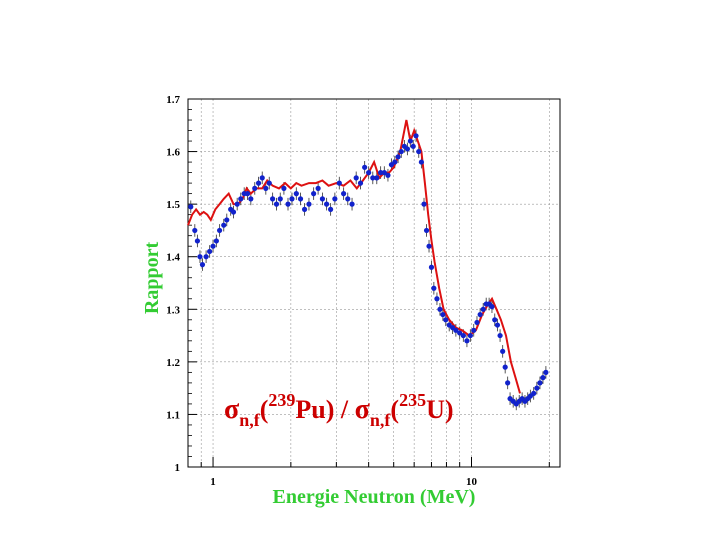  I want to click on x-tick-label: 10, so click(472, 482).